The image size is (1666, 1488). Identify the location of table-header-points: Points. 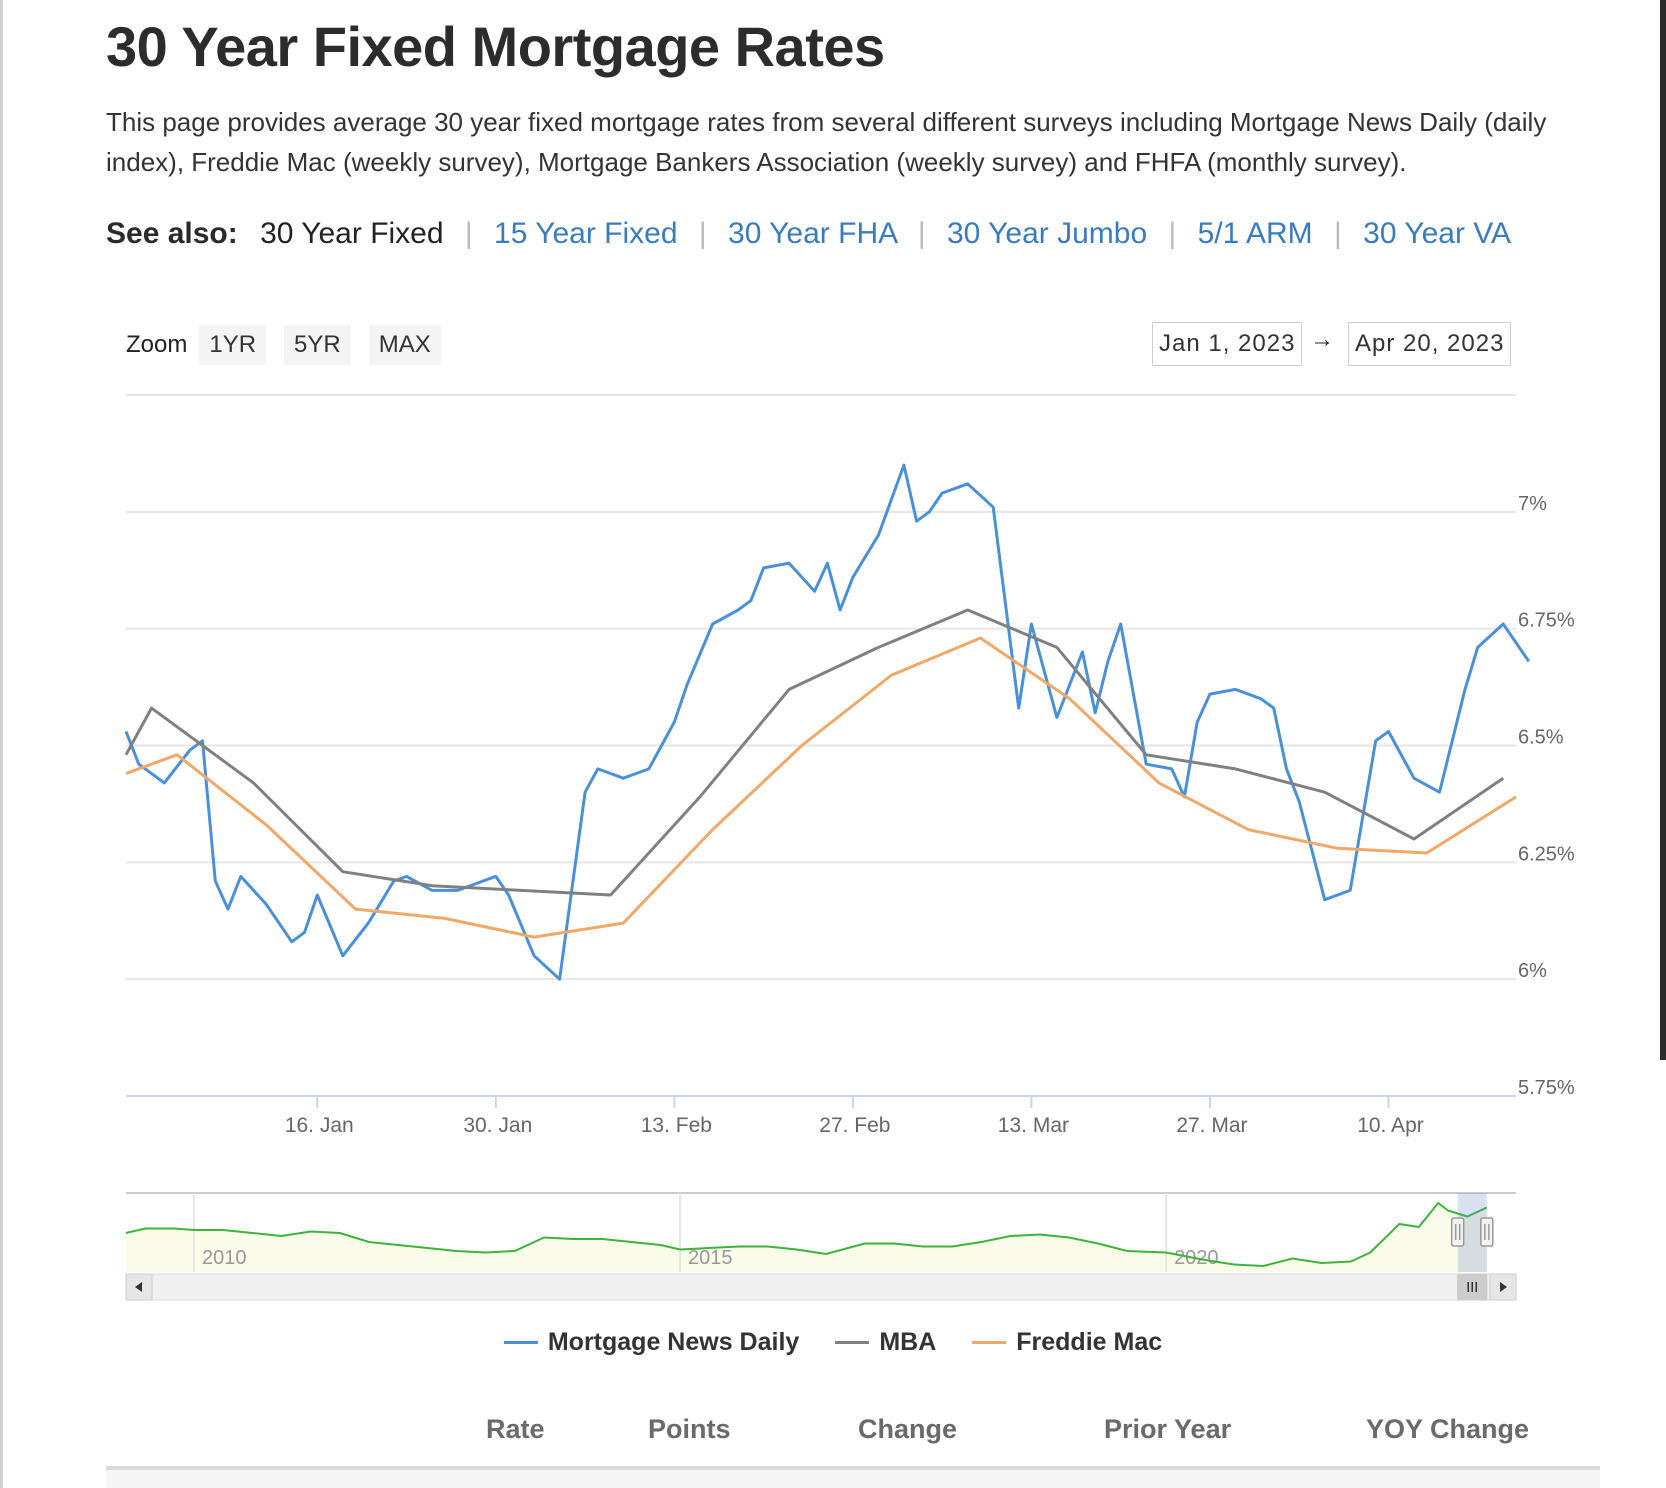
(689, 1429).